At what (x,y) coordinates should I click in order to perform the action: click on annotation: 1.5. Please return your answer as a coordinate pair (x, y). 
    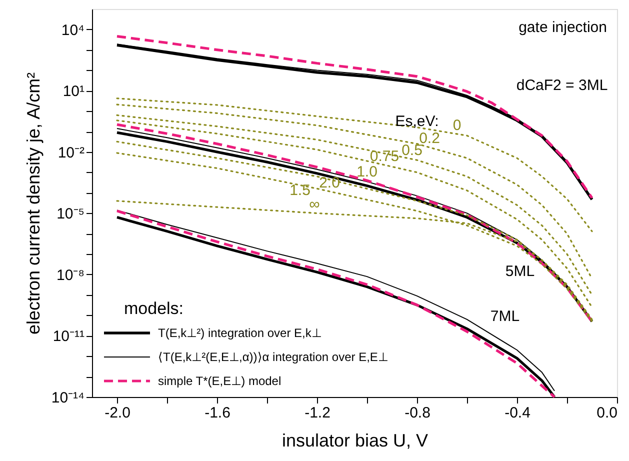
    Looking at the image, I should click on (300, 190).